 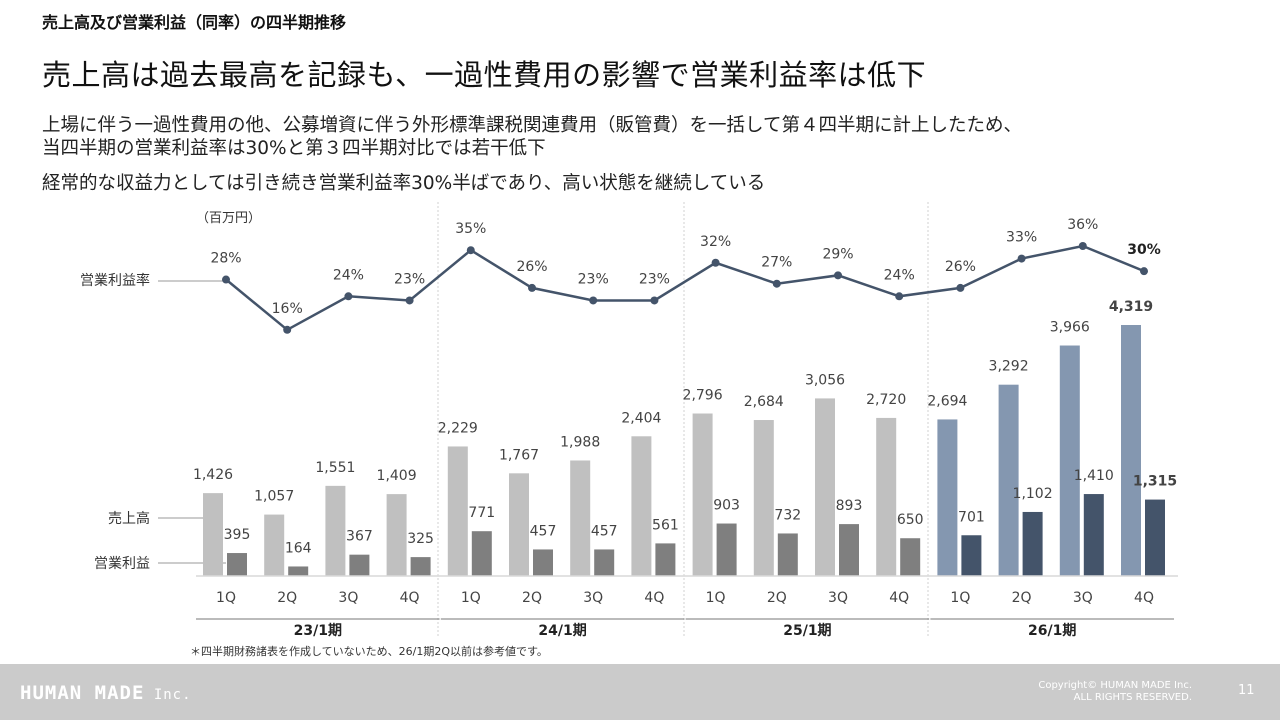 I want to click on sales-label: 1,767, so click(x=519, y=455).